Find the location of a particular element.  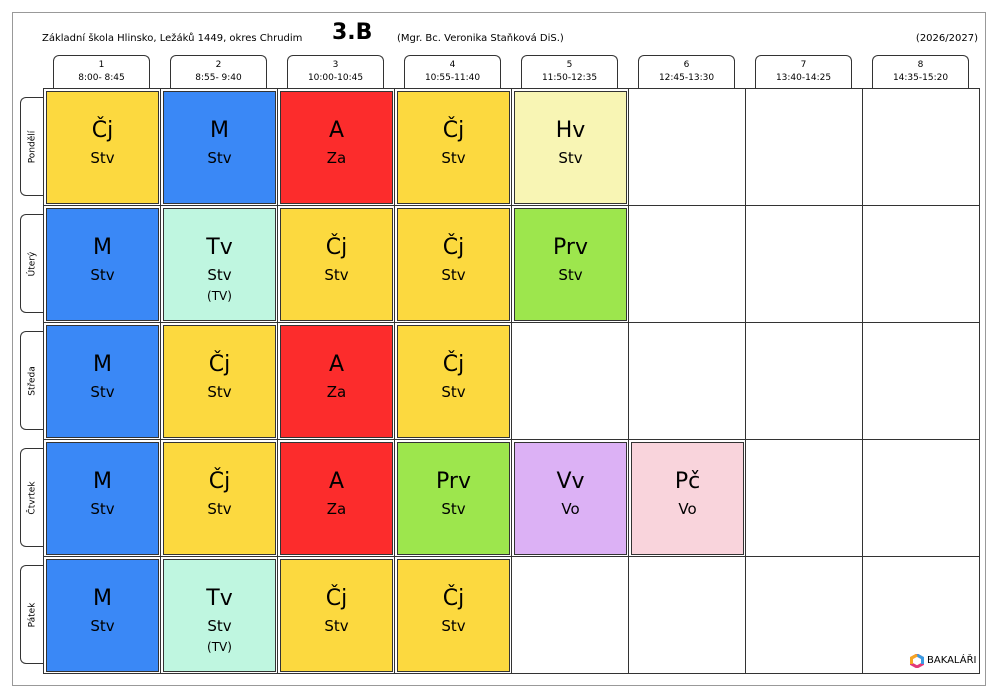

logo-text: BAKALÁŘI is located at coordinates (952, 660).